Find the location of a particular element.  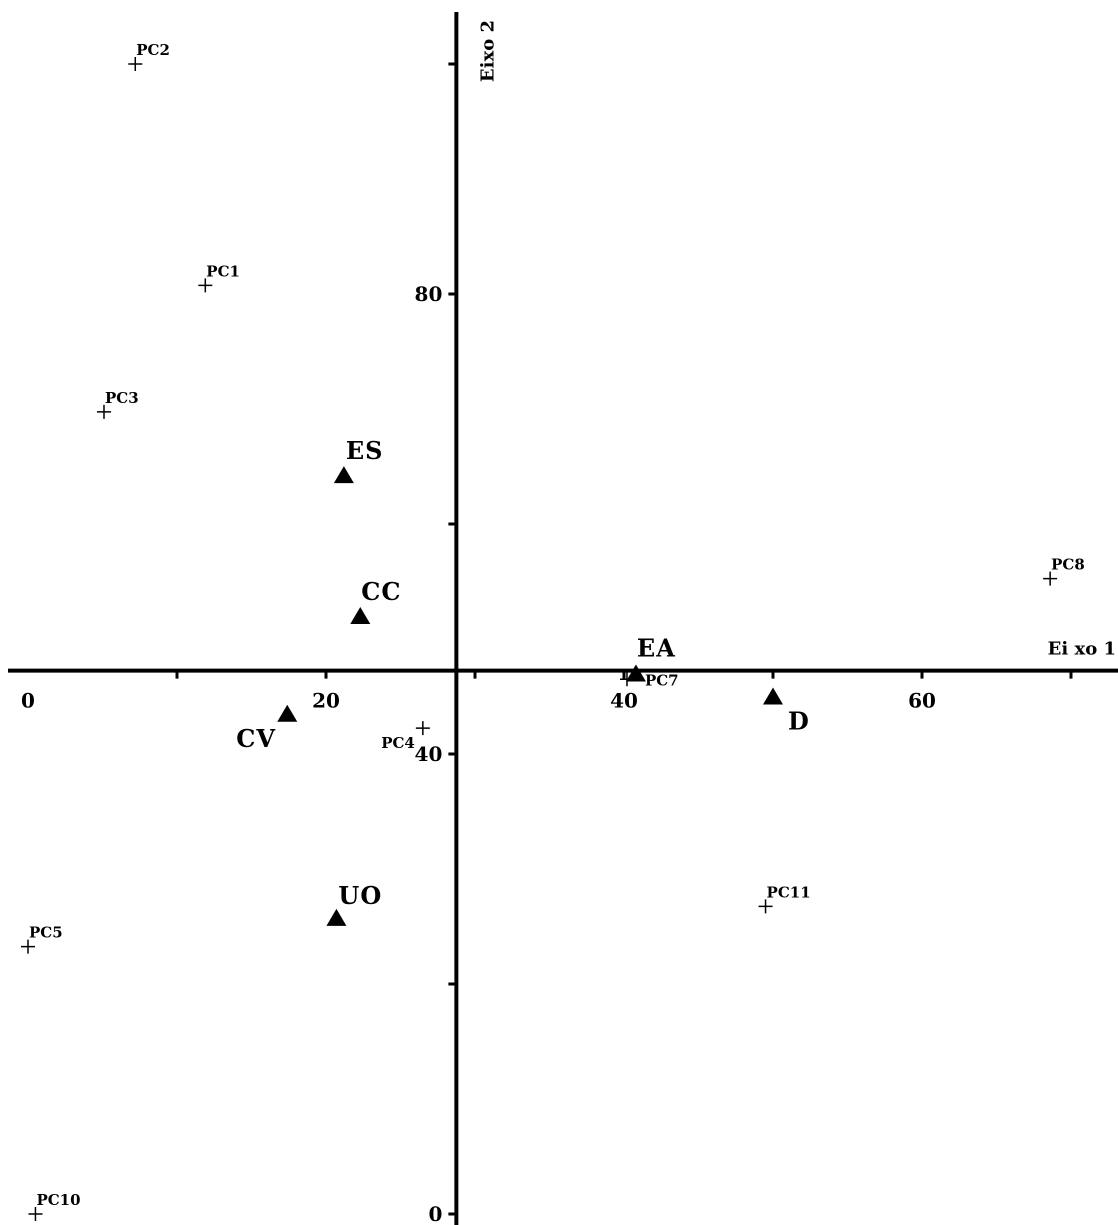

label-d: D is located at coordinates (799, 721).